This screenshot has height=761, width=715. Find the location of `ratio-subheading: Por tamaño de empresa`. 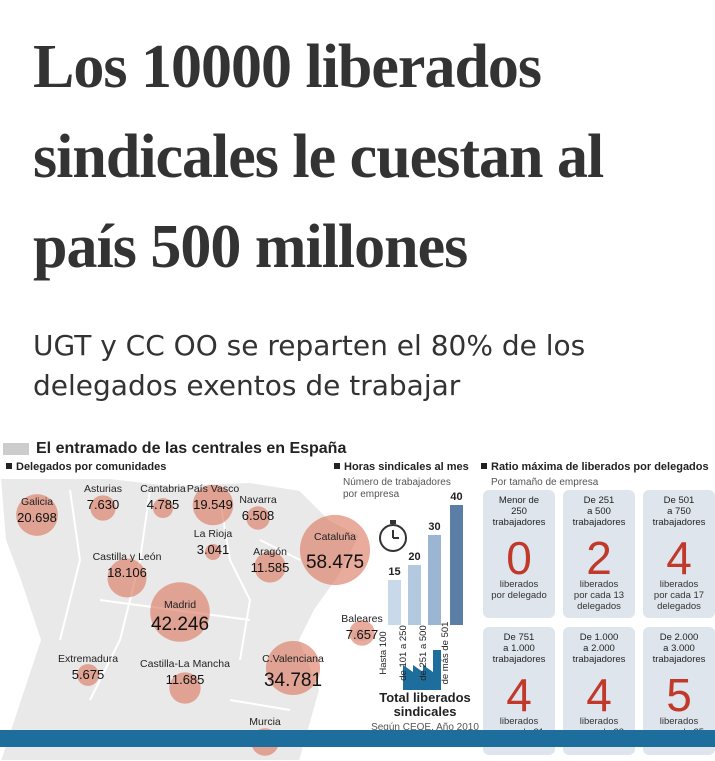

ratio-subheading: Por tamaño de empresa is located at coordinates (545, 482).